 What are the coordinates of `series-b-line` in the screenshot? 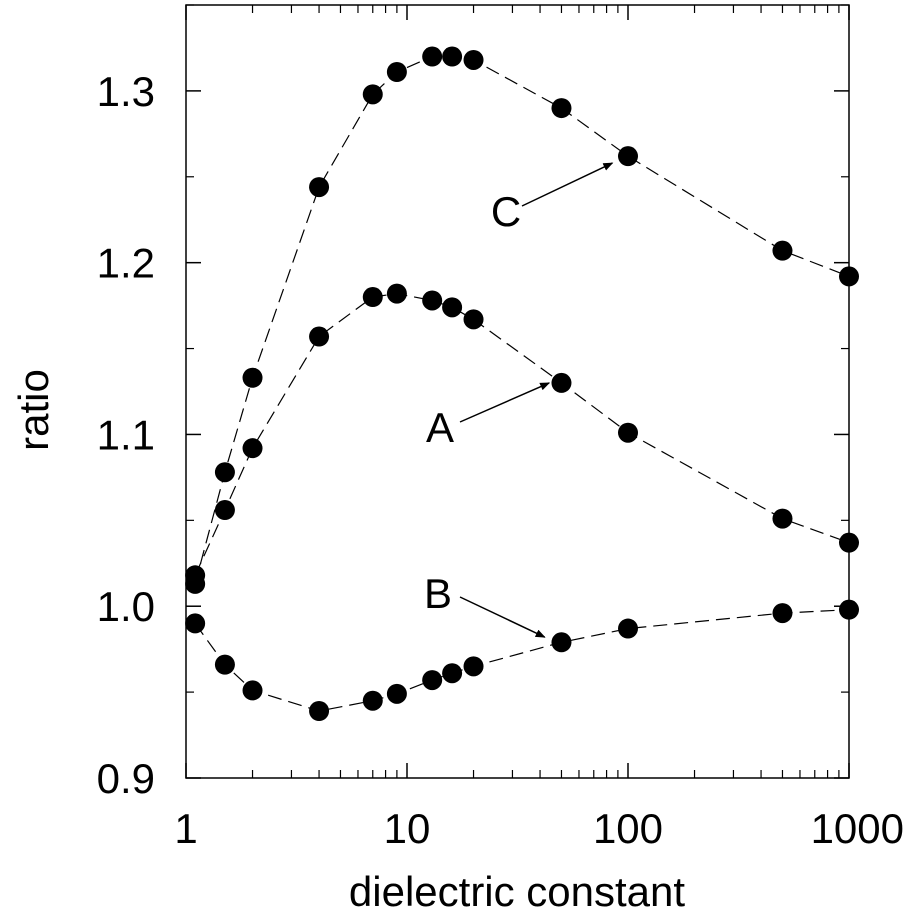 It's located at (522, 660).